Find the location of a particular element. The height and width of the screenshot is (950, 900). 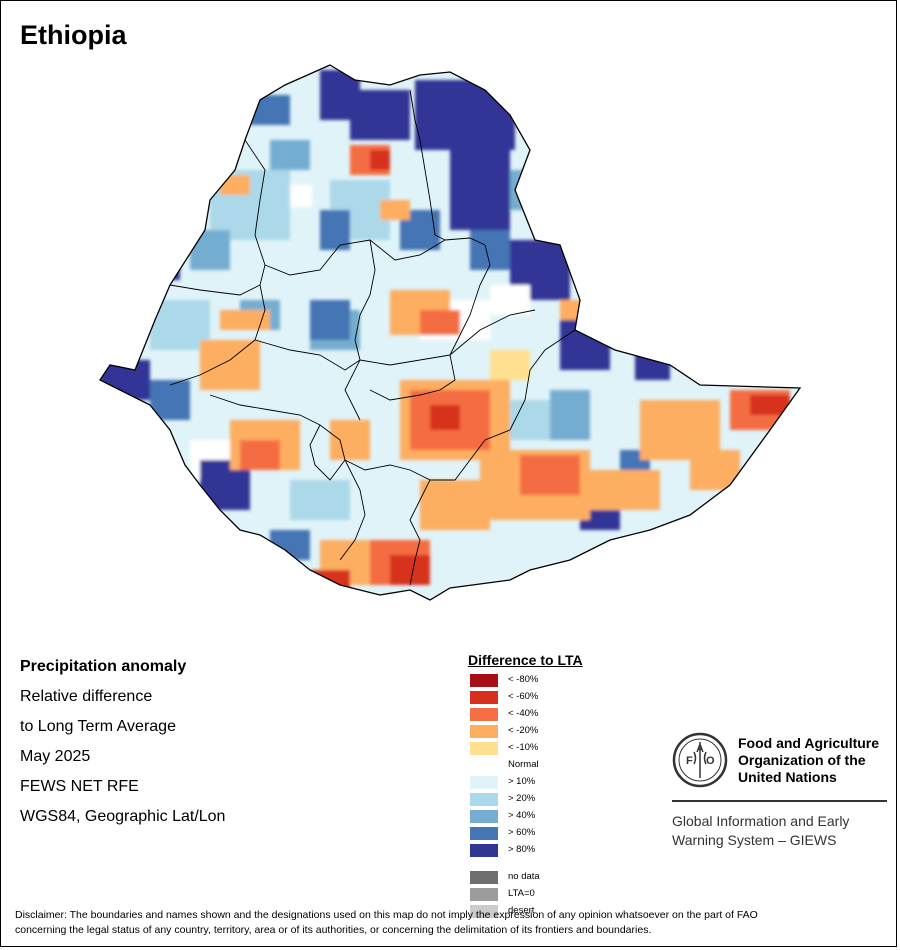

legend-label: < -60% is located at coordinates (523, 696).